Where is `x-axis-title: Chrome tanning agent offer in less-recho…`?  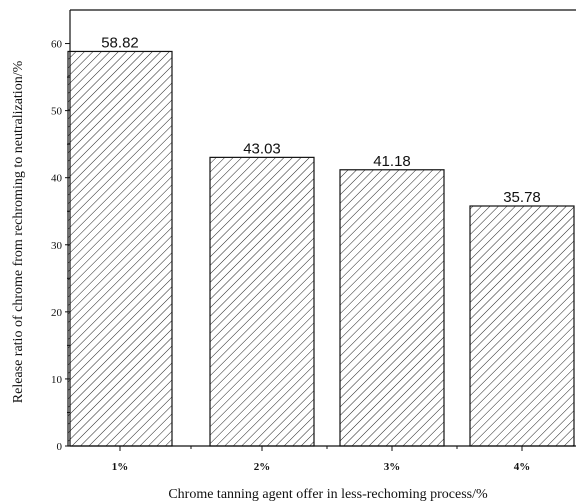 x-axis-title: Chrome tanning agent offer in less-recho… is located at coordinates (328, 494).